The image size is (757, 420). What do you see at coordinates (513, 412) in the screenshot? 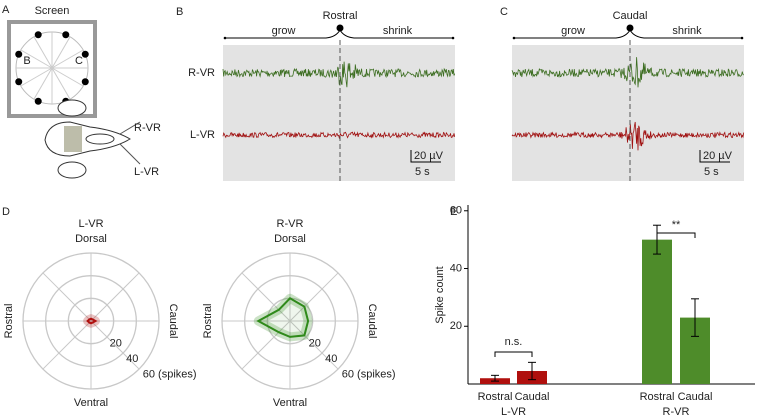
I see `group-label: L-VR` at bounding box center [513, 412].